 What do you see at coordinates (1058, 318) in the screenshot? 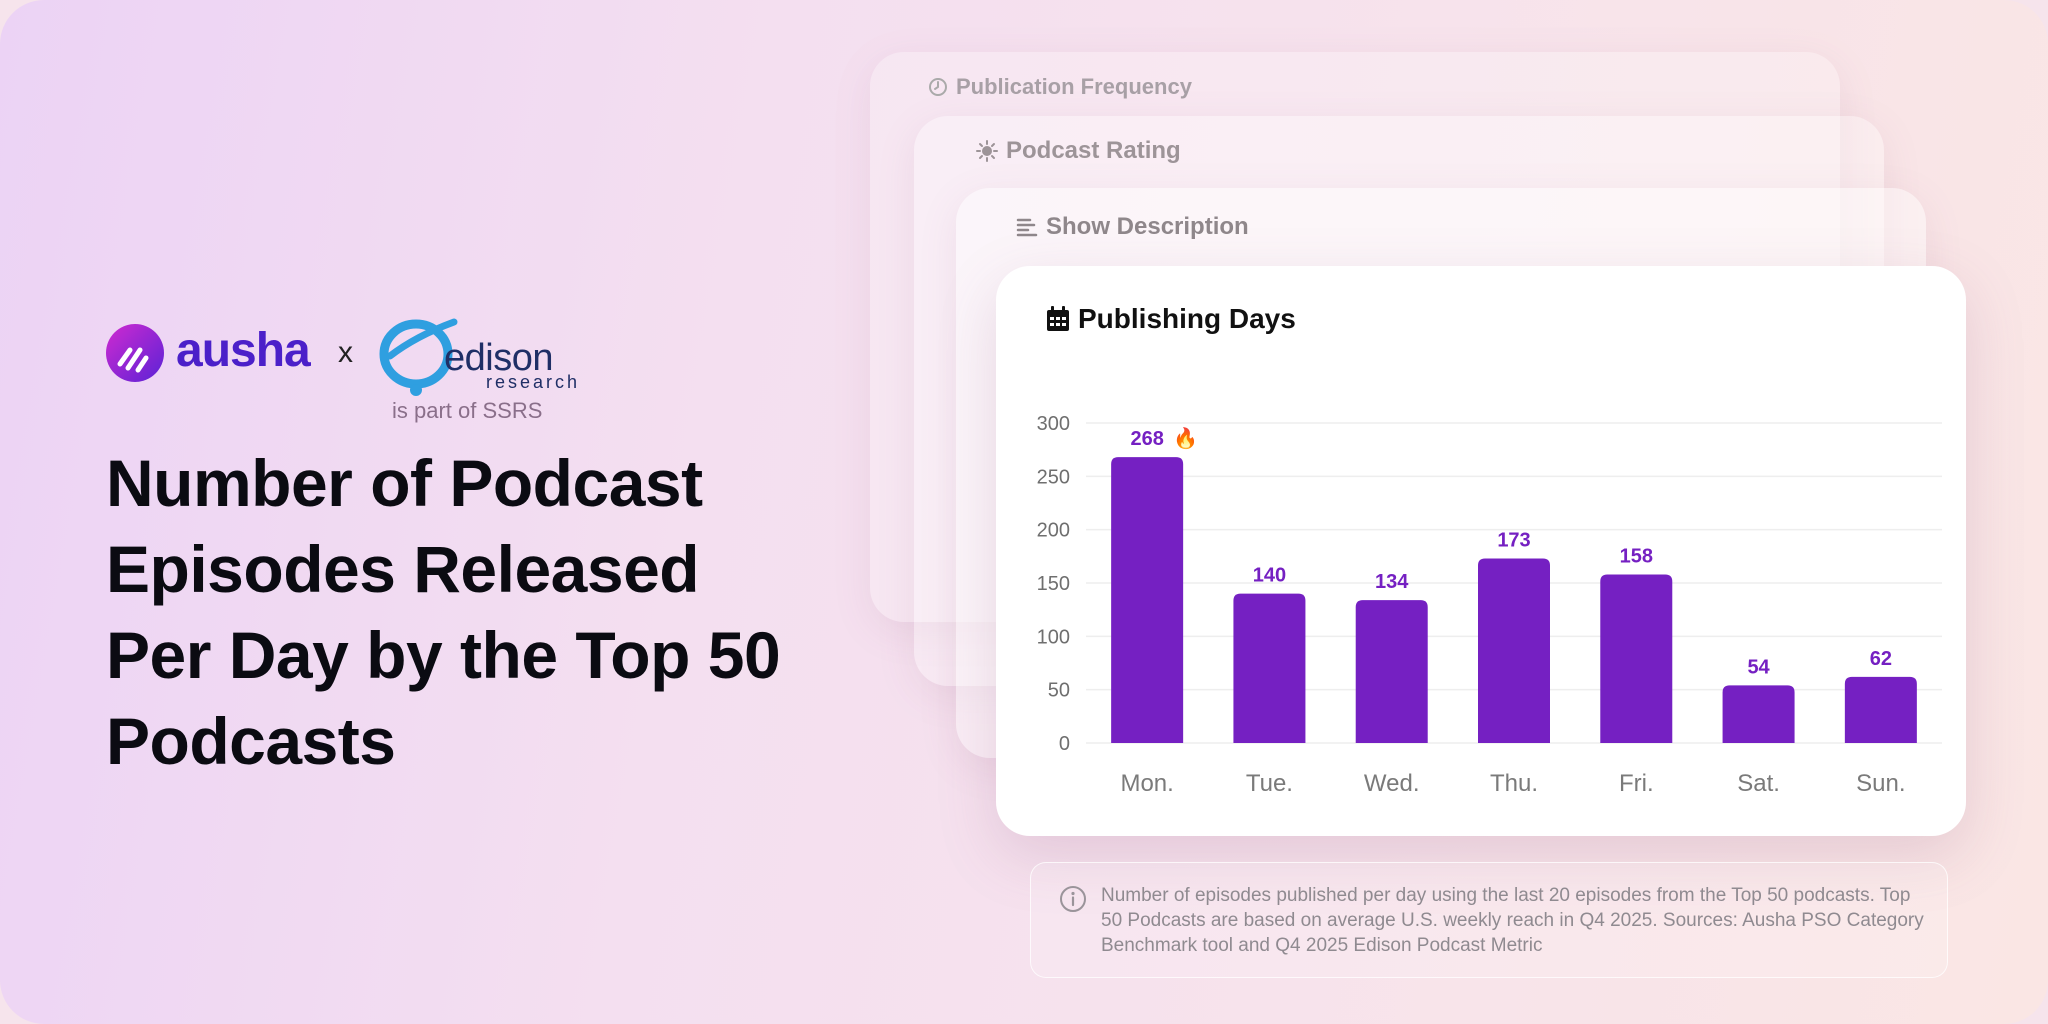
I see `calendar-icon` at bounding box center [1058, 318].